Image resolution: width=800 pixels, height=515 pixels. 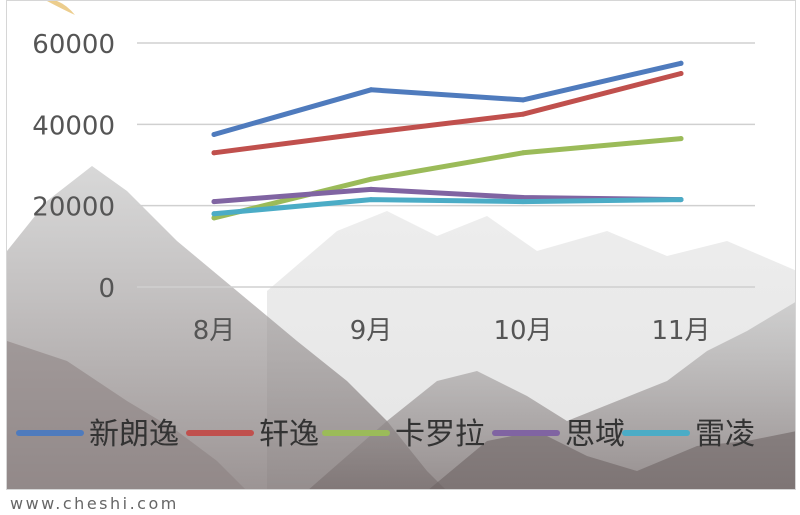 What do you see at coordinates (440, 434) in the screenshot?
I see `legend-label: 卡罗拉` at bounding box center [440, 434].